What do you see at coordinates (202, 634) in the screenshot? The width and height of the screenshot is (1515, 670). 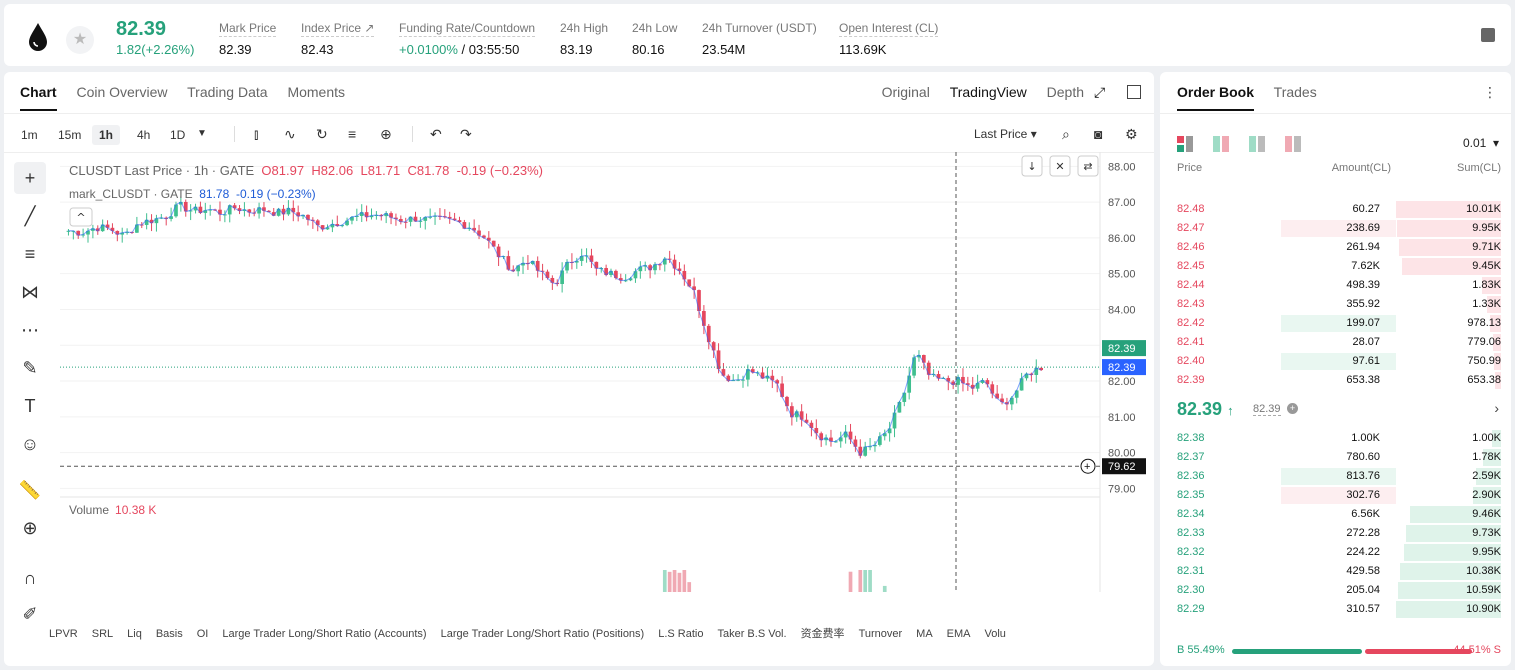 I see `indicator-4: OI` at bounding box center [202, 634].